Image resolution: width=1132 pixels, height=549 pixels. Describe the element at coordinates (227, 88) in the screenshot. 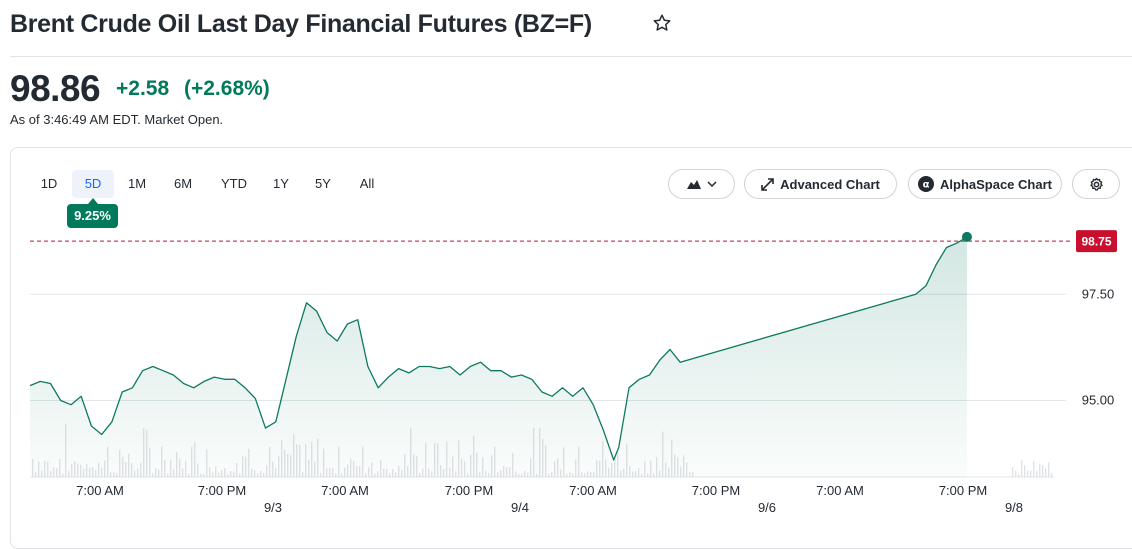

I see `price-change-percent: (+2.68%)` at that location.